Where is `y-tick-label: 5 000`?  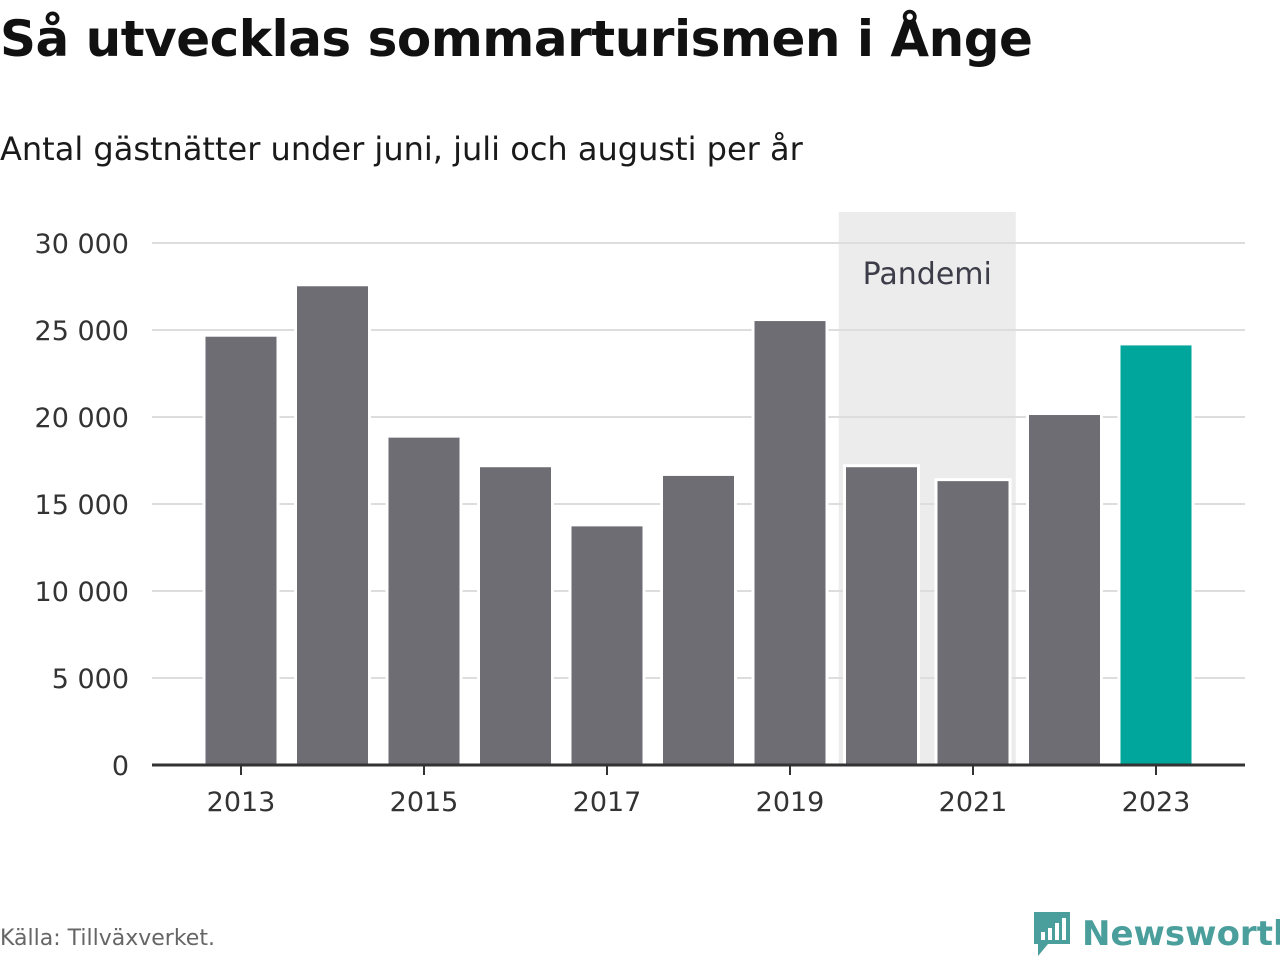
y-tick-label: 5 000 is located at coordinates (90, 679).